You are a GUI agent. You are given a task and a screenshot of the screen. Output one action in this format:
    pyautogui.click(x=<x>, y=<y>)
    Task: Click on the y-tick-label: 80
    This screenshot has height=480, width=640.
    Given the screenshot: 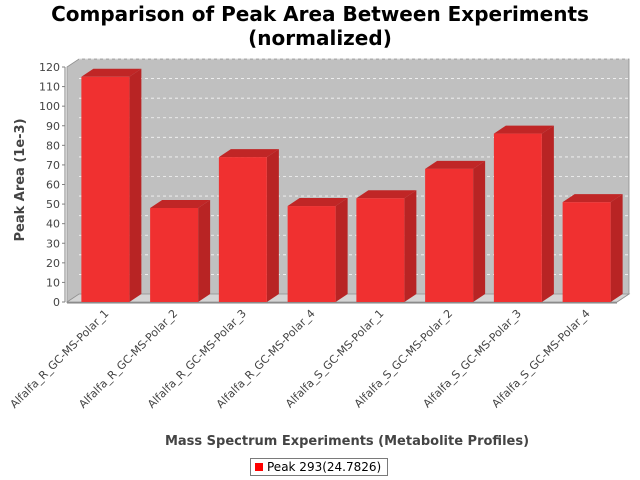 What is the action you would take?
    pyautogui.click(x=53, y=145)
    